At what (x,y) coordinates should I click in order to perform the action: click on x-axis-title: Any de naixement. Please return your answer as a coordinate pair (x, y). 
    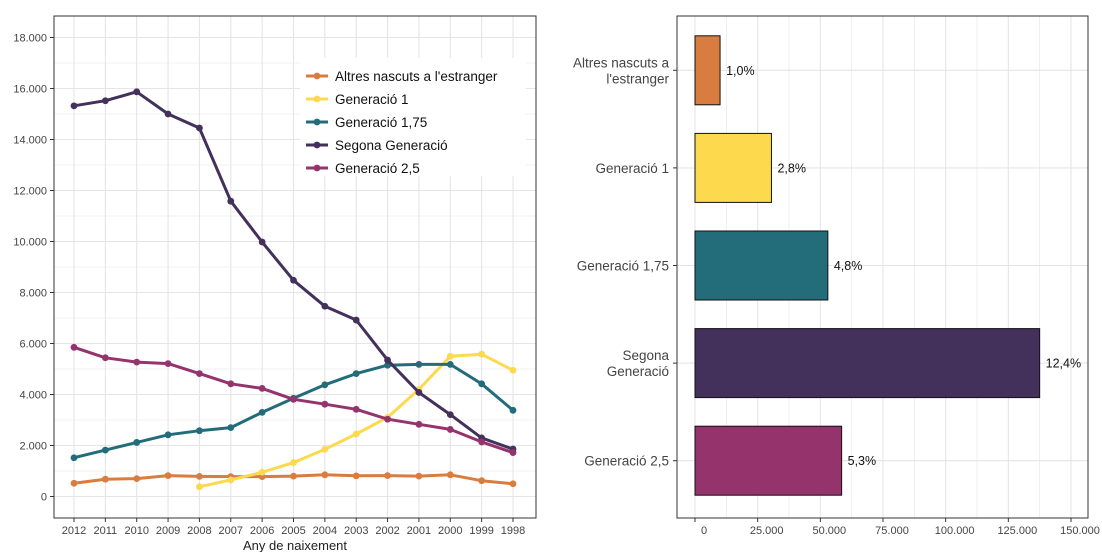
    Looking at the image, I should click on (295, 545).